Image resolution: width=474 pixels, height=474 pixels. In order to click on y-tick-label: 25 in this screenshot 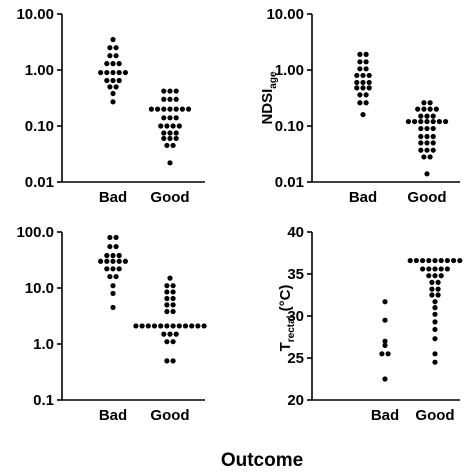, I will do `click(295, 358)`.